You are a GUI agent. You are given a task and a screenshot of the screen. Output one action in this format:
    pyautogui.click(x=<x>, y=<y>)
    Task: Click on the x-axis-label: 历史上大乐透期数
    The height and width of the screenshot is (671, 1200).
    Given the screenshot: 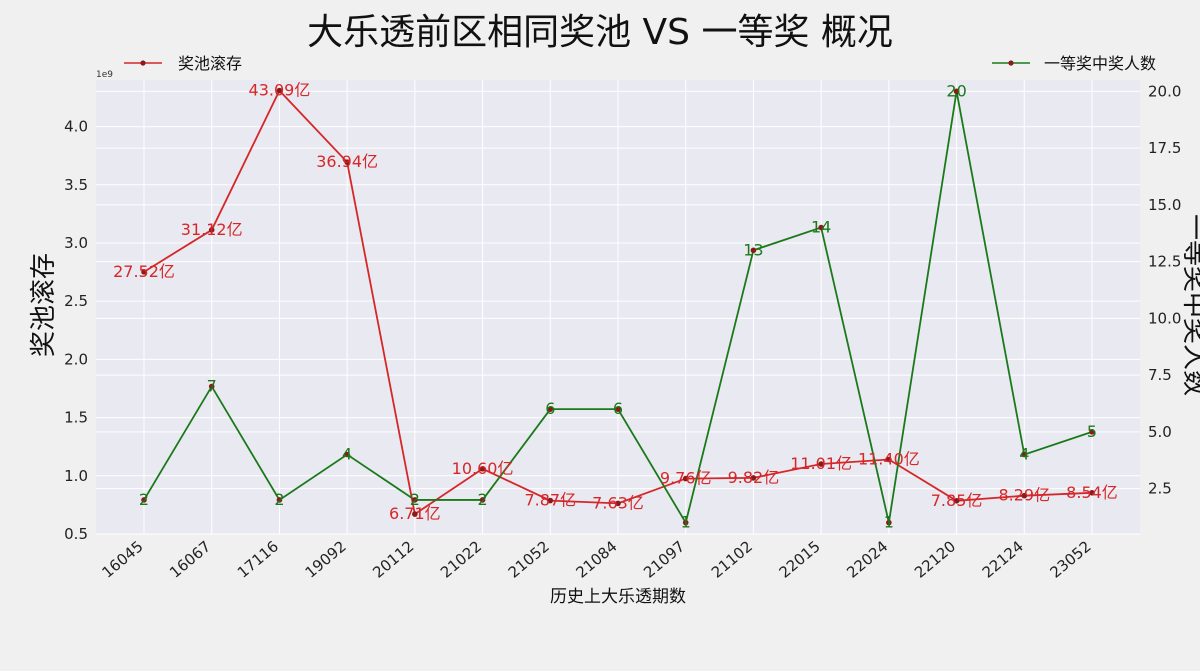 What is the action you would take?
    pyautogui.click(x=618, y=597)
    